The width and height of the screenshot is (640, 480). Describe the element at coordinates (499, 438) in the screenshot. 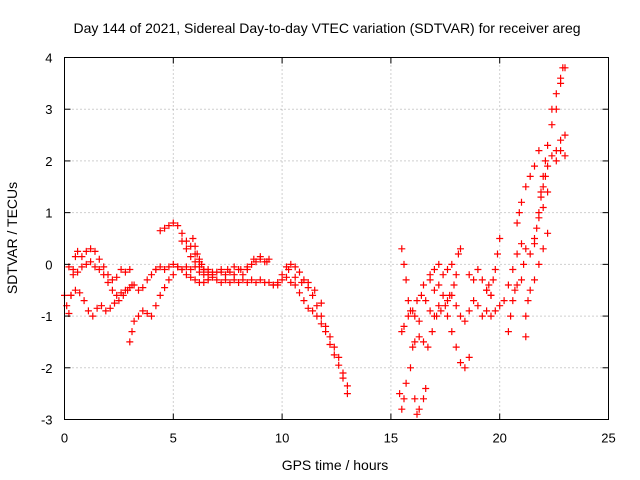

I see `x-tick-label: 20` at that location.